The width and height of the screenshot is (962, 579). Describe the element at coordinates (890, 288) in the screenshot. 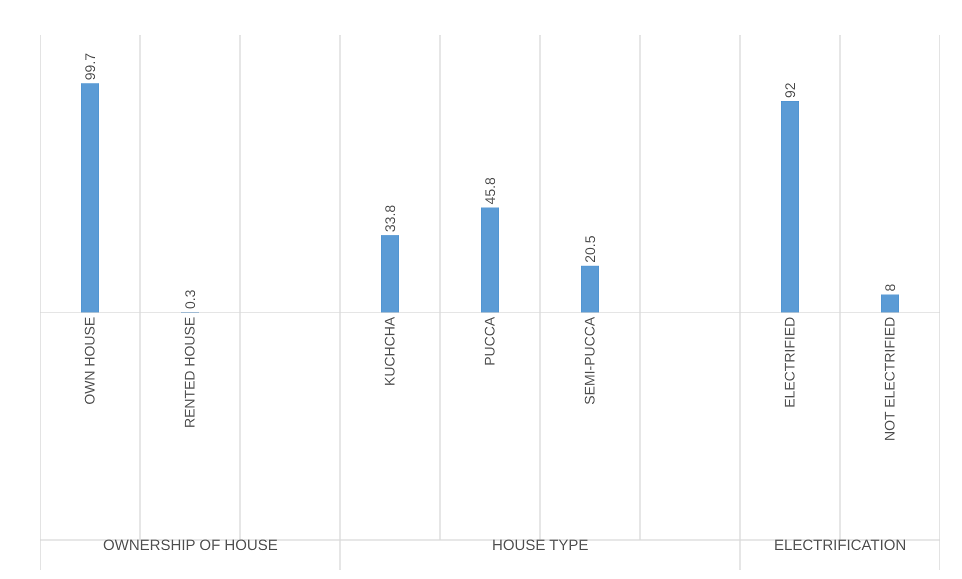

I see `data-label: 8` at that location.